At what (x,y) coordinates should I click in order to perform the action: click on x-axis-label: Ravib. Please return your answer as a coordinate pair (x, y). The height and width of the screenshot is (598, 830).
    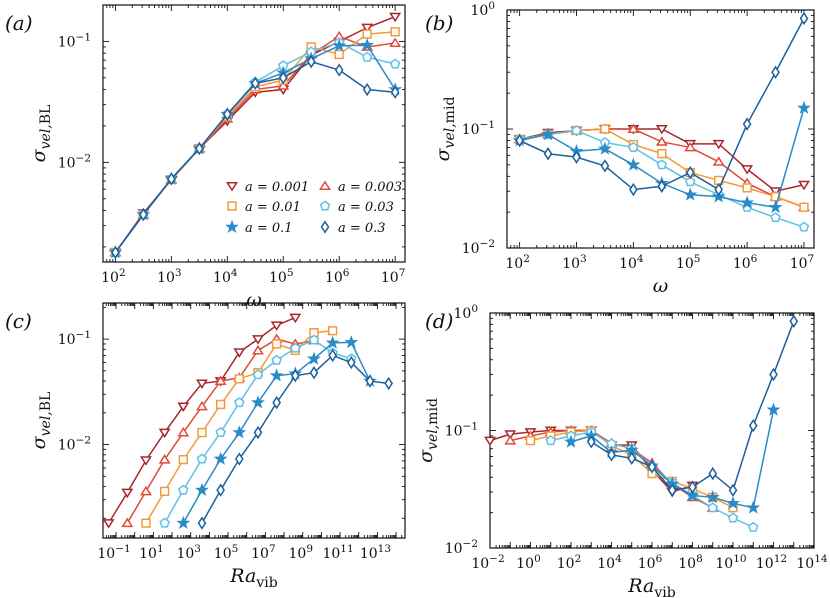
    Looking at the image, I should click on (651, 586).